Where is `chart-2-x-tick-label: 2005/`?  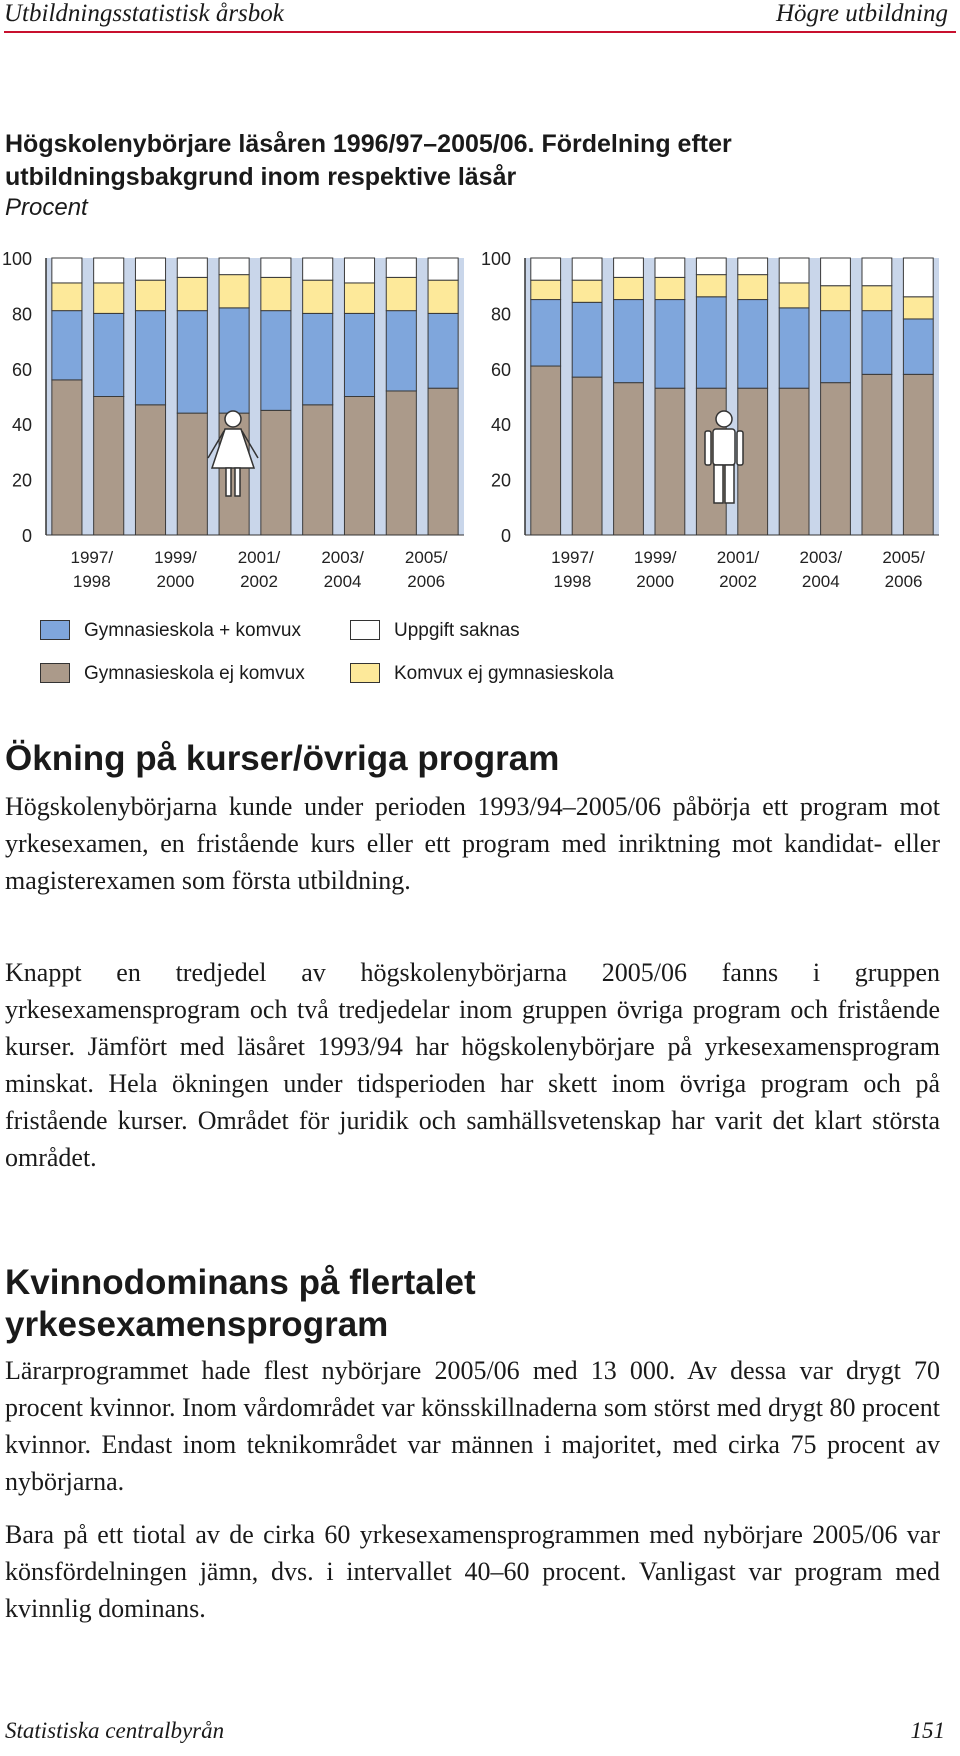 chart-2-x-tick-label: 2005/ is located at coordinates (903, 557).